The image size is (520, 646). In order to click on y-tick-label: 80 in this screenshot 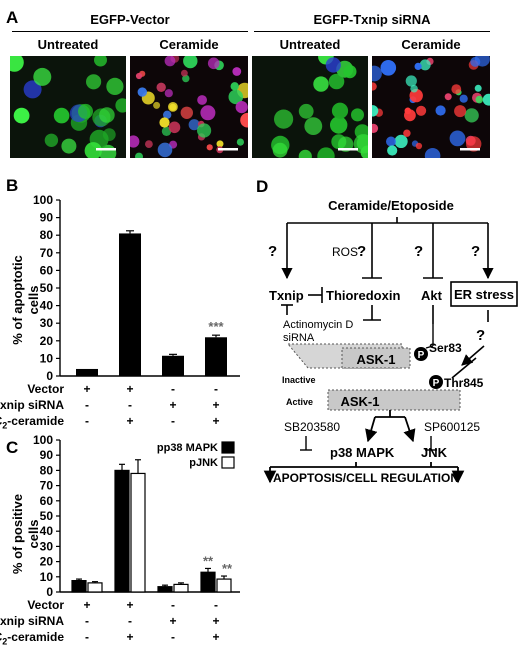, I will do `click(47, 235)`.